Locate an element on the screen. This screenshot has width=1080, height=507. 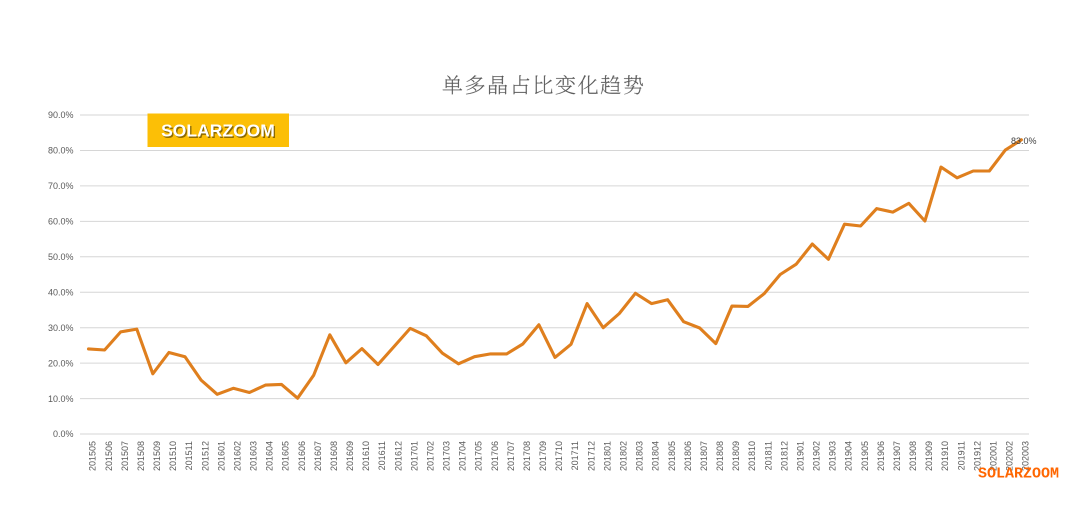
svg-text: 201707 is located at coordinates (511, 456).